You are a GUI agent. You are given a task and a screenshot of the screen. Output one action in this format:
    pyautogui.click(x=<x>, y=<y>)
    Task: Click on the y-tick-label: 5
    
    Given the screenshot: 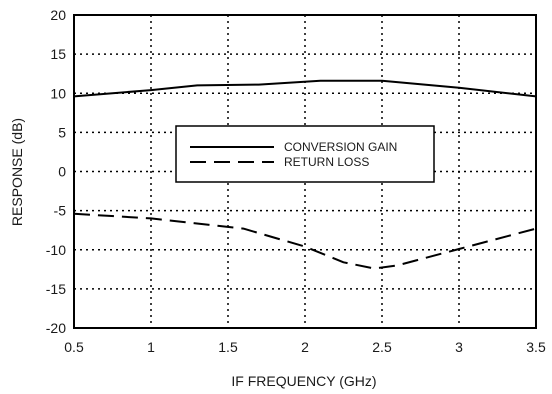 What is the action you would take?
    pyautogui.click(x=62, y=132)
    